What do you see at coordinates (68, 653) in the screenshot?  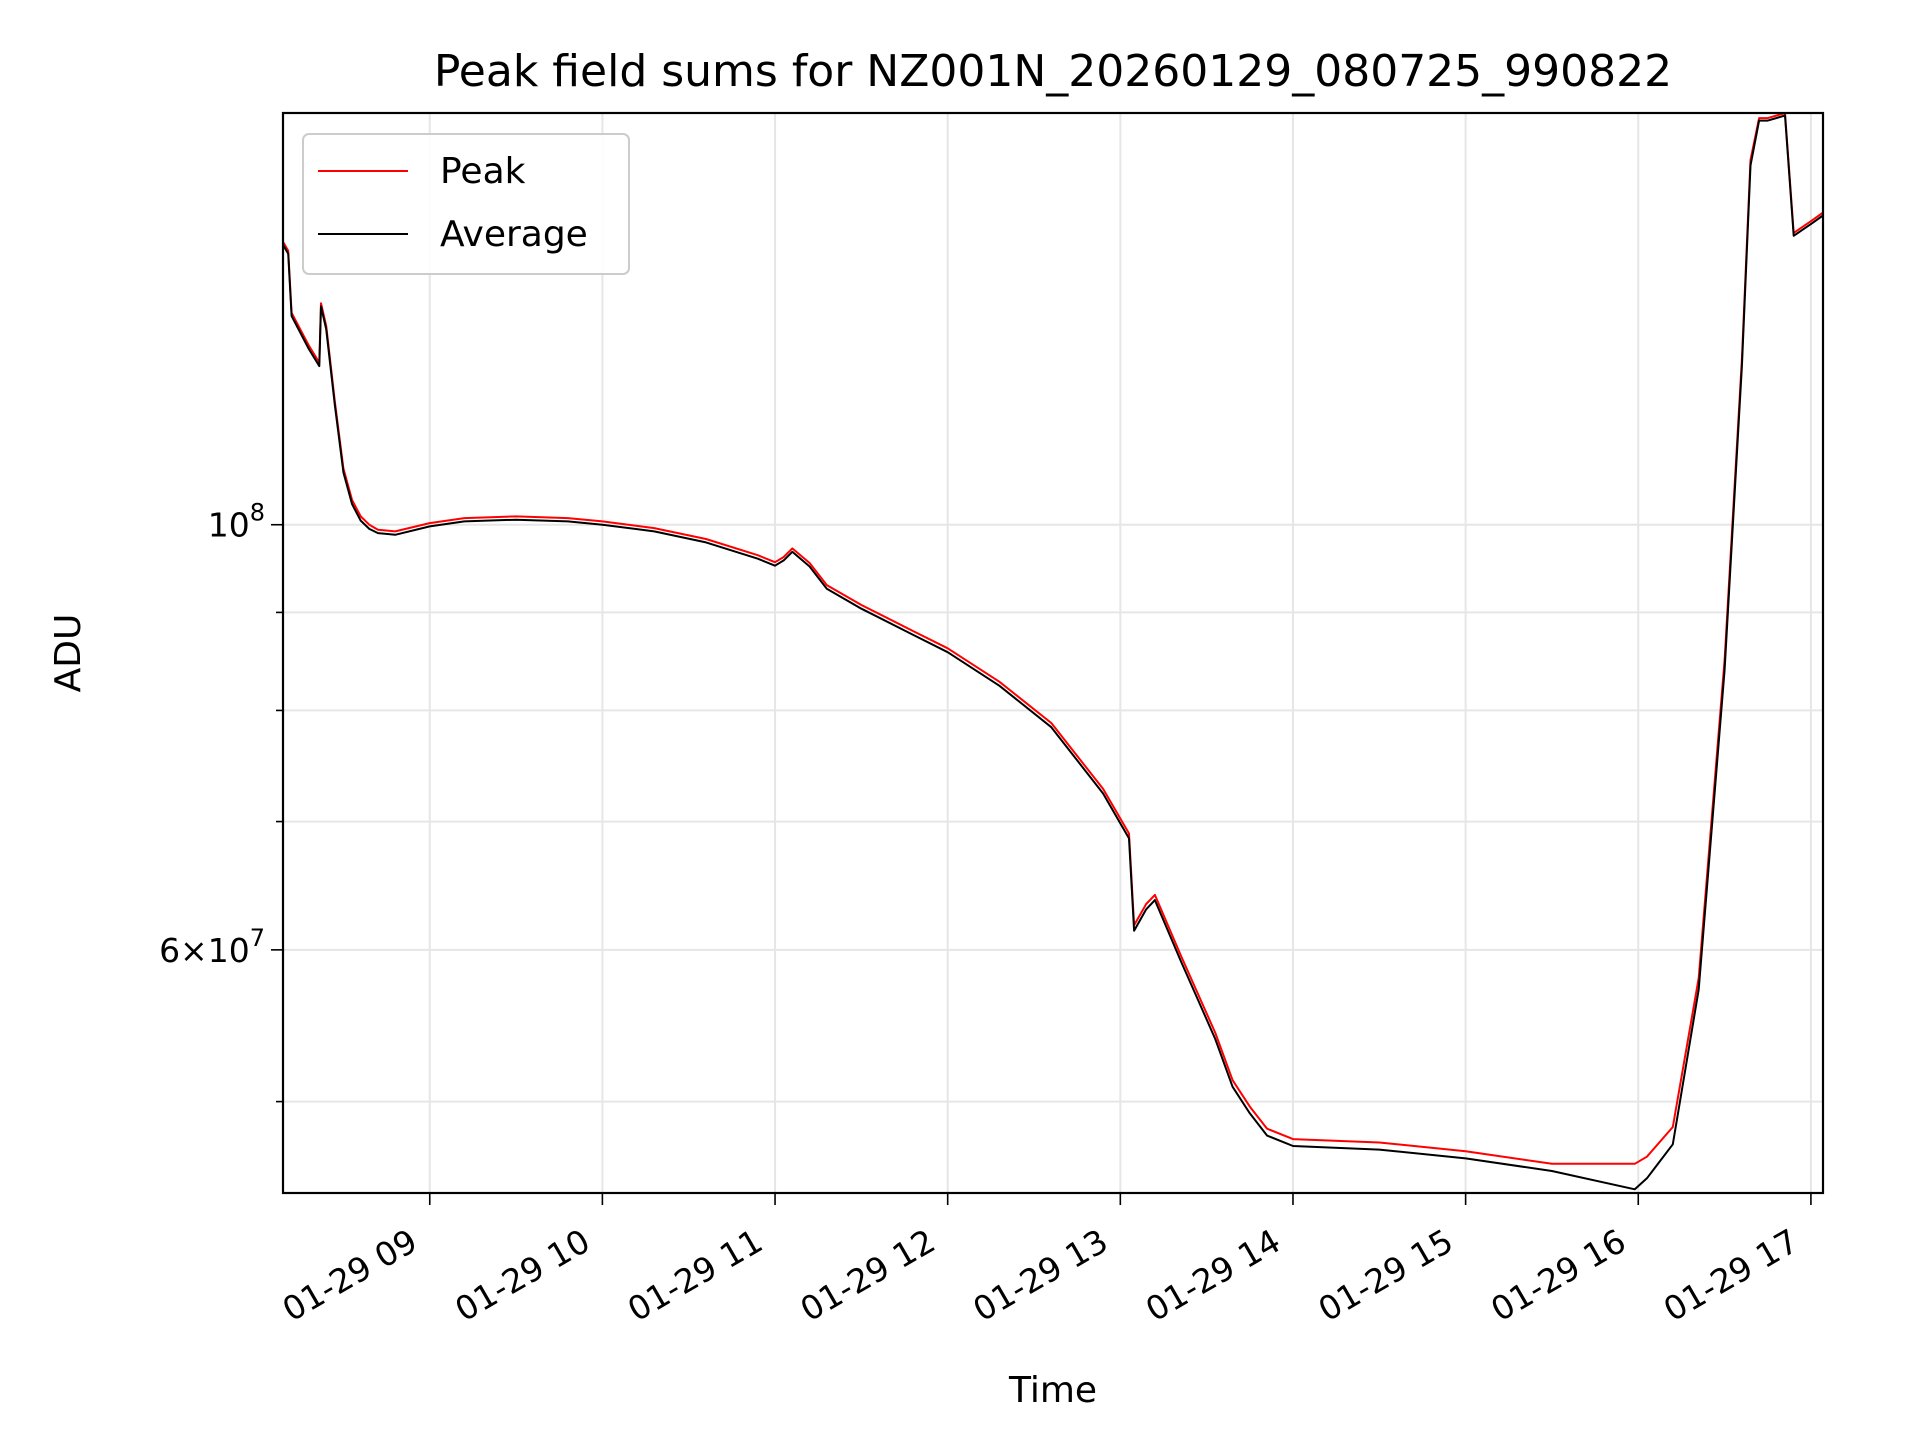 I see `y-axis-label: ADU` at bounding box center [68, 653].